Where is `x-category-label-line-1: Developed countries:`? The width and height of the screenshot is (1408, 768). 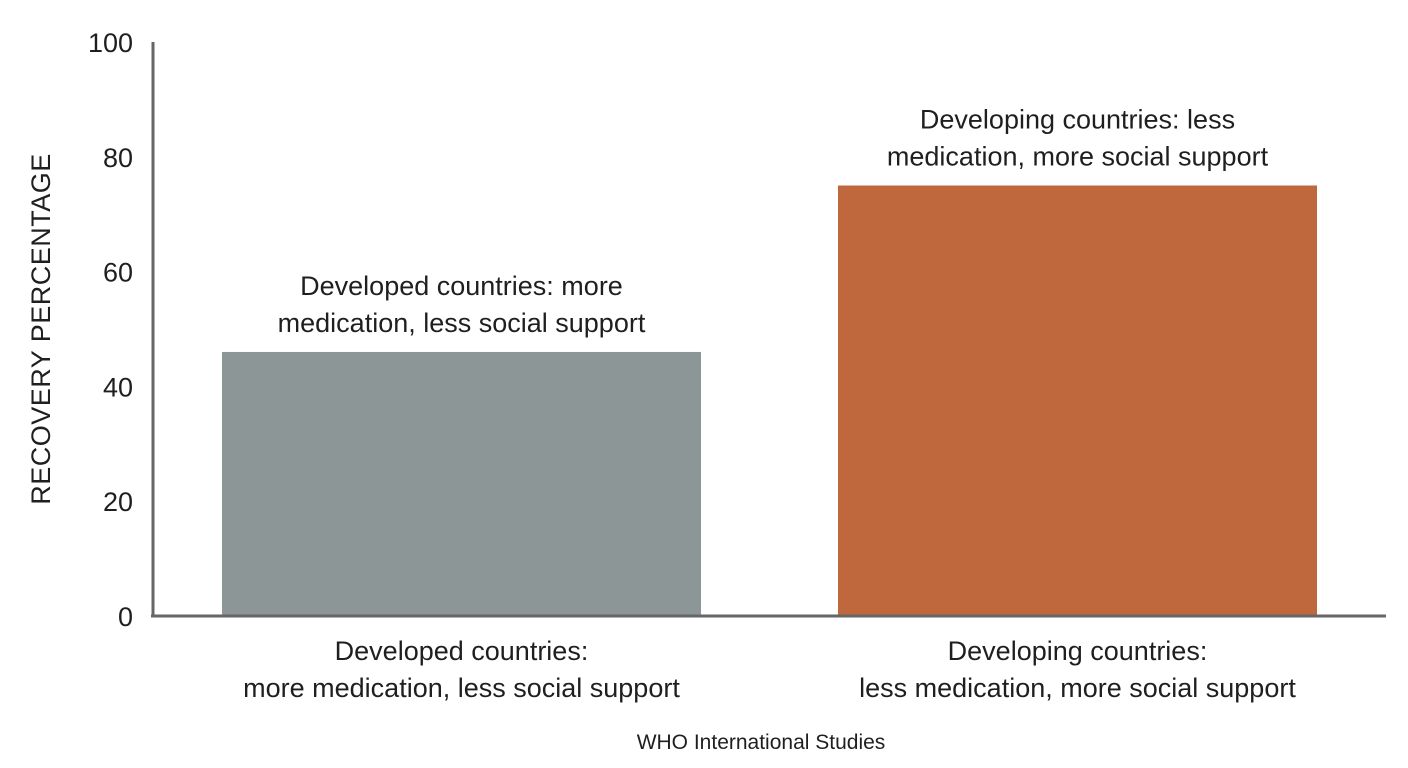 x-category-label-line-1: Developed countries: is located at coordinates (462, 651).